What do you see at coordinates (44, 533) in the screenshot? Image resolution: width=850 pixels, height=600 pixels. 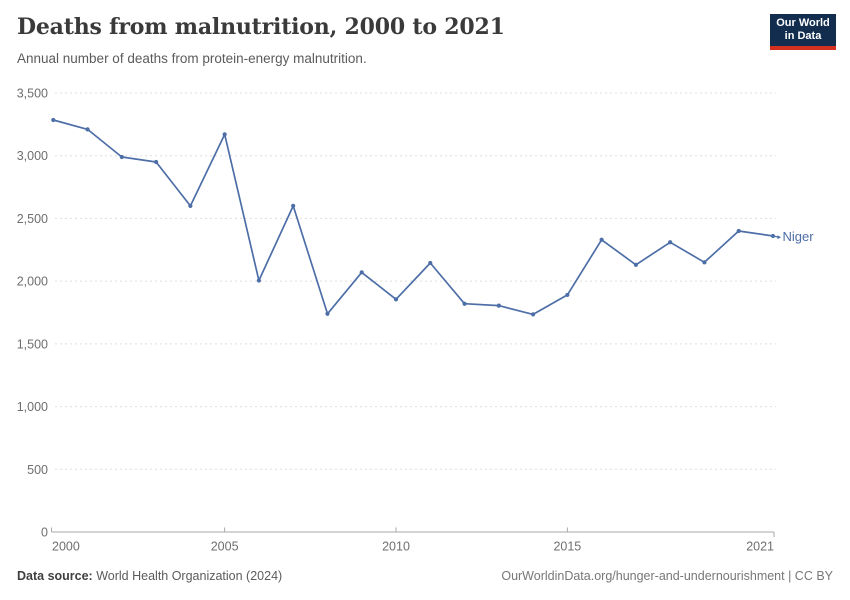 I see `y-tick-label: 0` at bounding box center [44, 533].